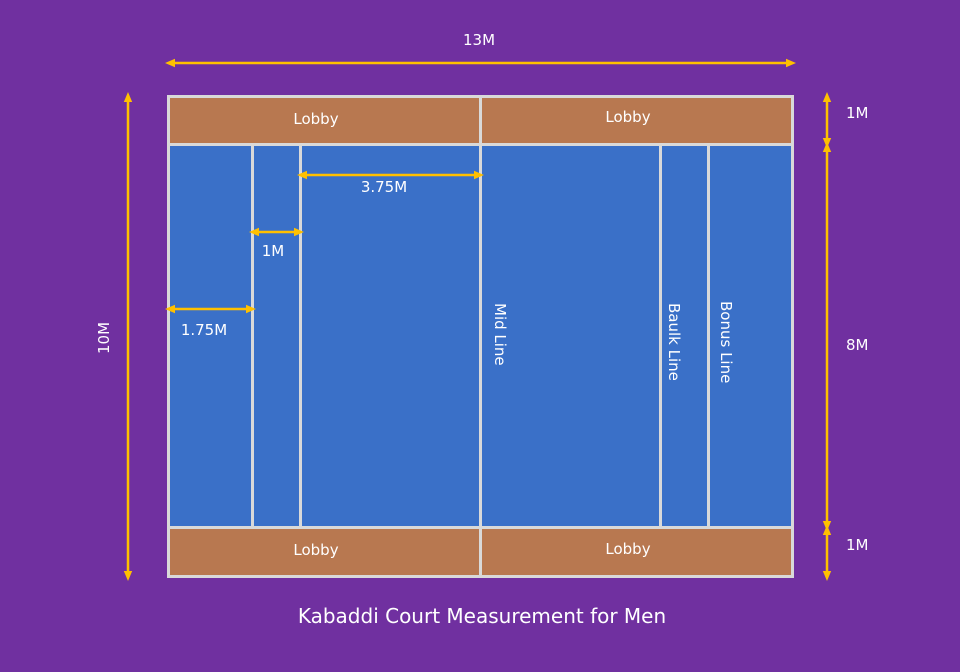 Image resolution: width=960 pixels, height=672 pixels. What do you see at coordinates (857, 113) in the screenshot?
I see `lobby-top-dimension-label: 1M` at bounding box center [857, 113].